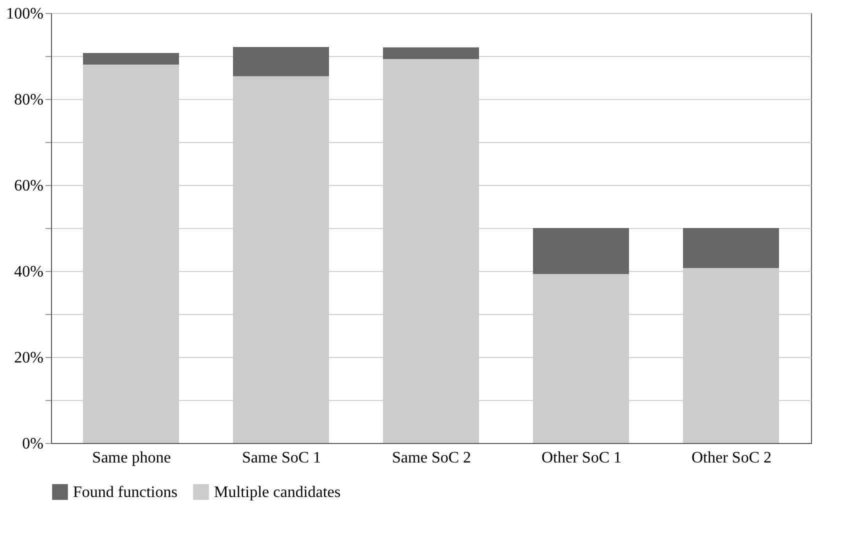 This screenshot has height=533, width=858. What do you see at coordinates (29, 100) in the screenshot?
I see `y-tick-label: 80%` at bounding box center [29, 100].